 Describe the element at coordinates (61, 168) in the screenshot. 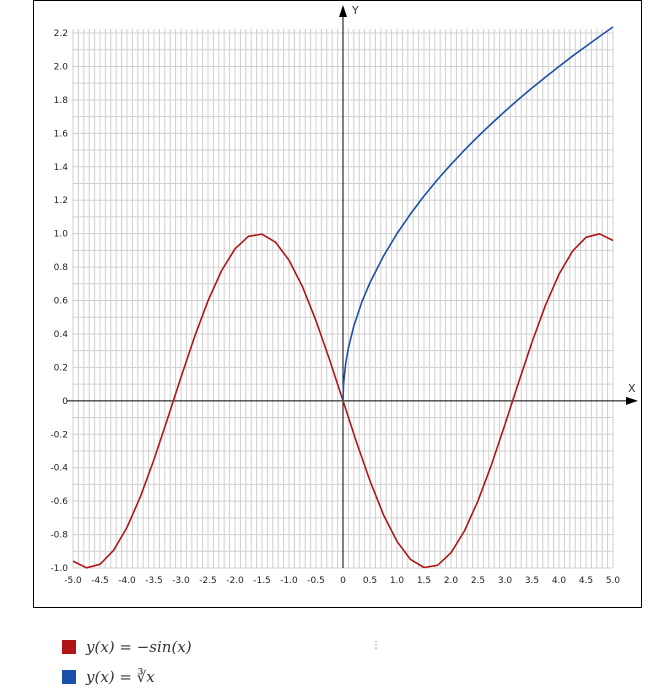

I see `y-tick-label: 1.4` at that location.